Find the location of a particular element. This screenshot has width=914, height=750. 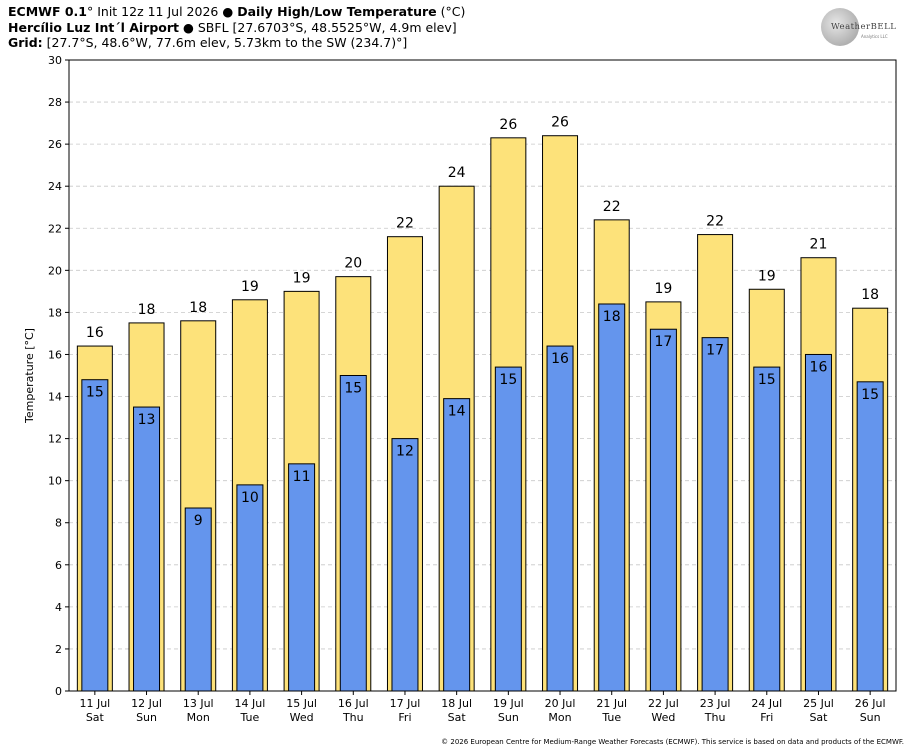

weatherbell-logo: WeatherBELL Analytics LLC is located at coordinates (860, 28).